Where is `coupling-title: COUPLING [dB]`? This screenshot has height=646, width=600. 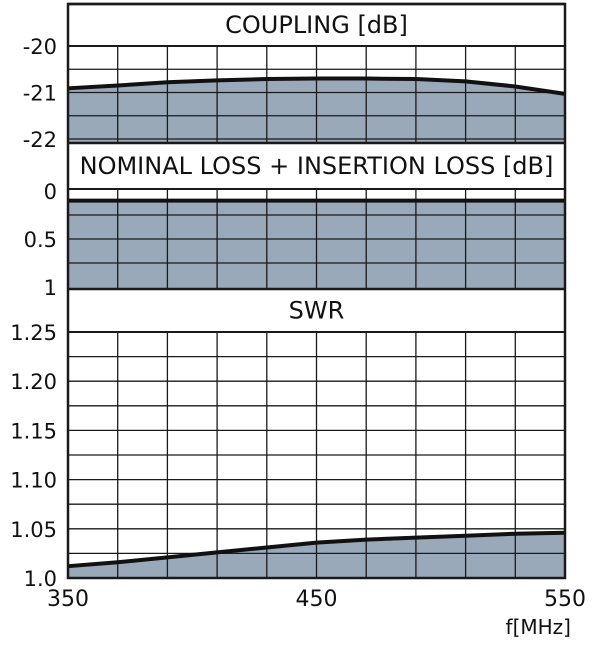
coupling-title: COUPLING [dB] is located at coordinates (316, 25).